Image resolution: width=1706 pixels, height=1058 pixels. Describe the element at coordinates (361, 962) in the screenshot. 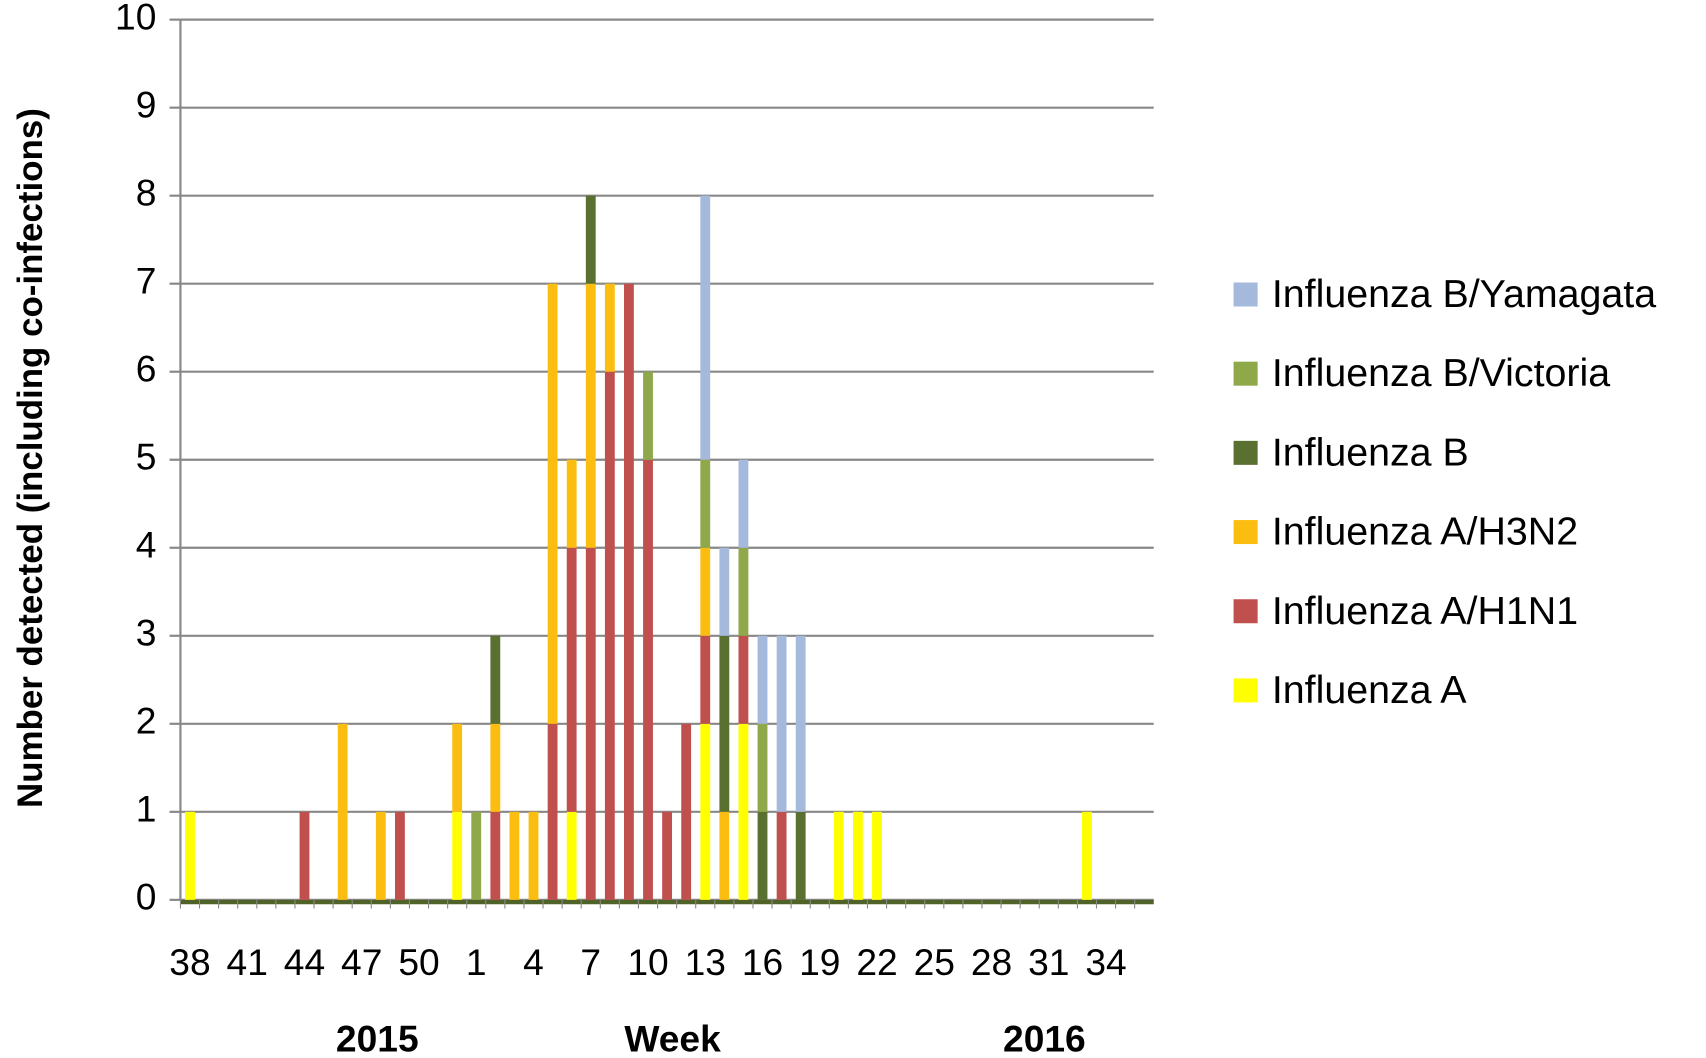

I see `x-tick-label: 47` at that location.